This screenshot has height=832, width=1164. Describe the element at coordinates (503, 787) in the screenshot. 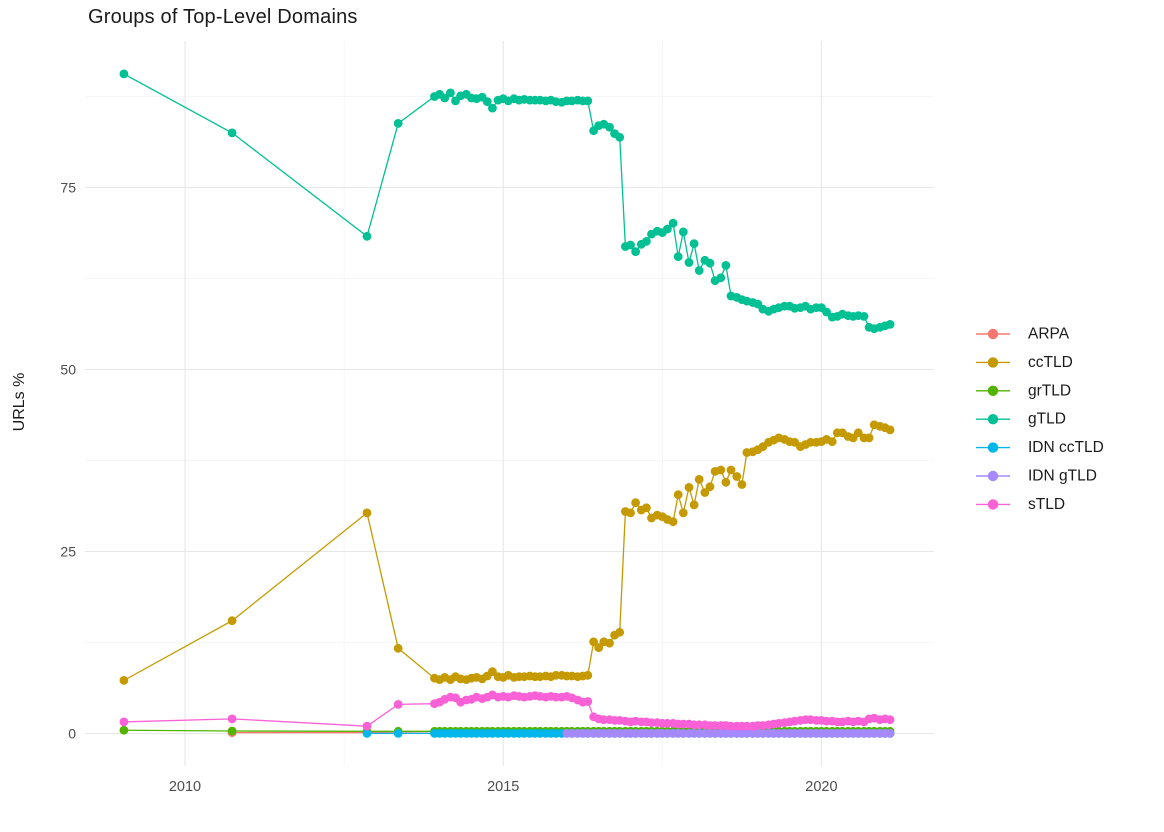

I see `x-tick-label-2015: 2015` at that location.